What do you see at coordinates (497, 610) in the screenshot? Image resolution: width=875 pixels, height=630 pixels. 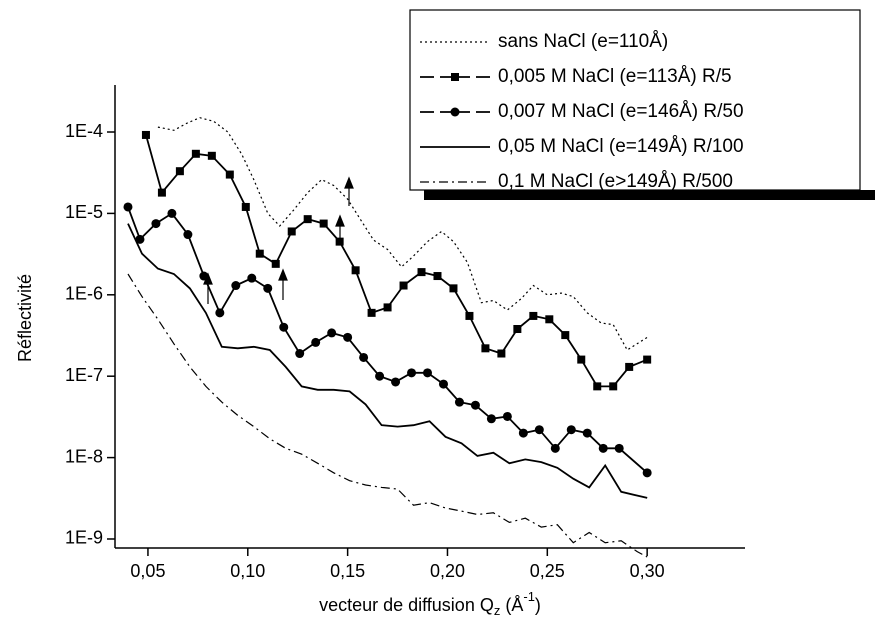 I see `x-label-sub: z` at bounding box center [497, 610].